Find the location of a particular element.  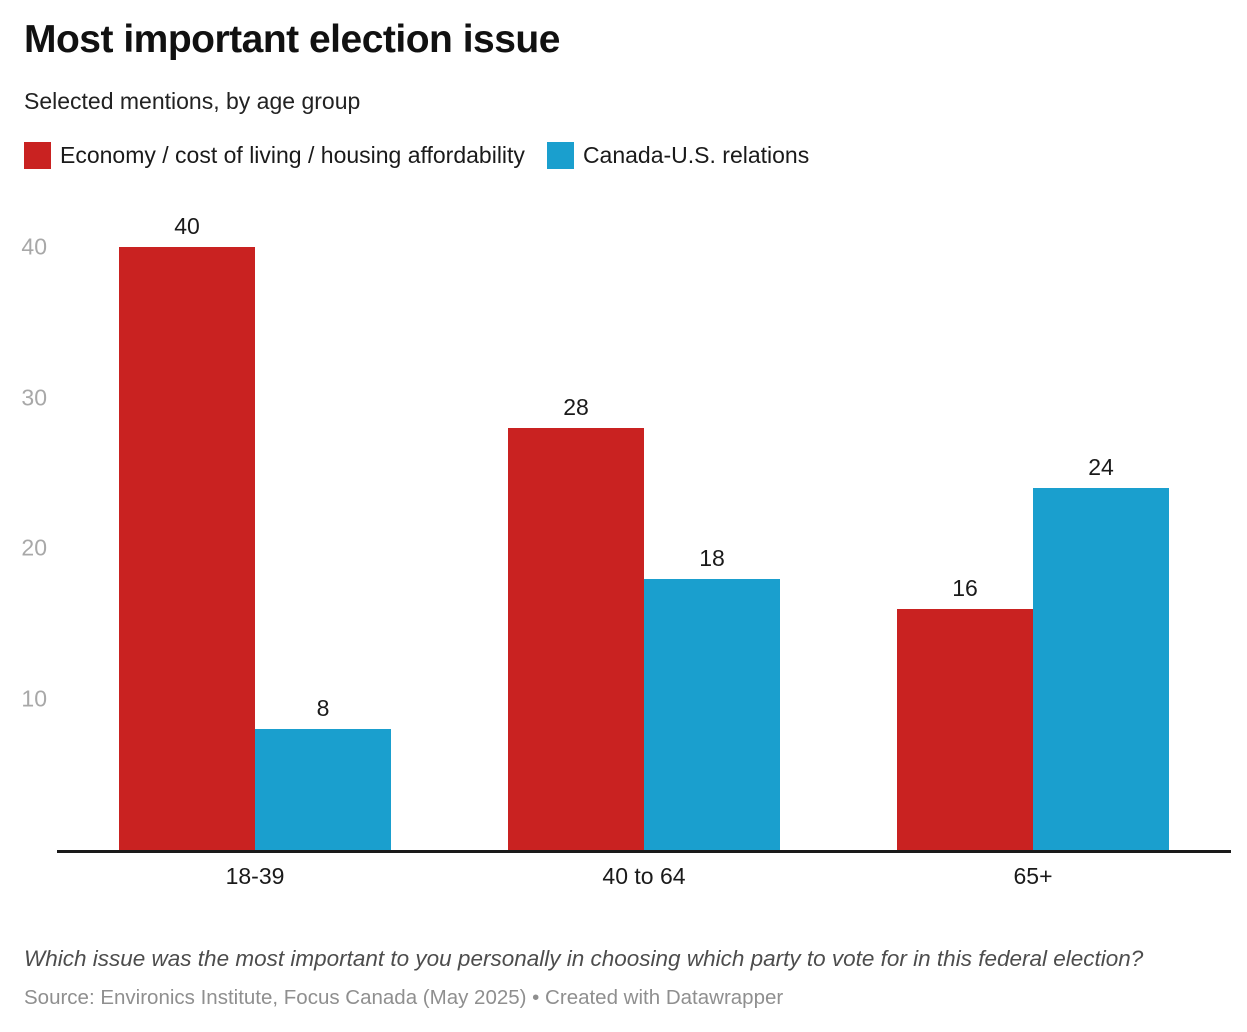

bar-group-65-plus: 16 24 is located at coordinates (1033, 653).